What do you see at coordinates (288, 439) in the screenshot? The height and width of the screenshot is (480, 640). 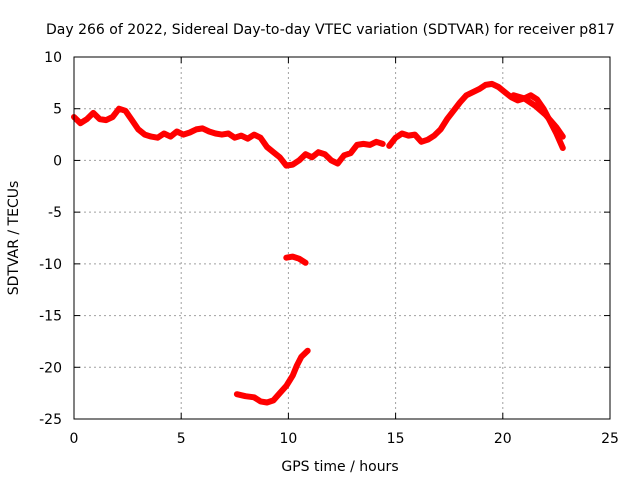 I see `x-tick-label: 10` at bounding box center [288, 439].